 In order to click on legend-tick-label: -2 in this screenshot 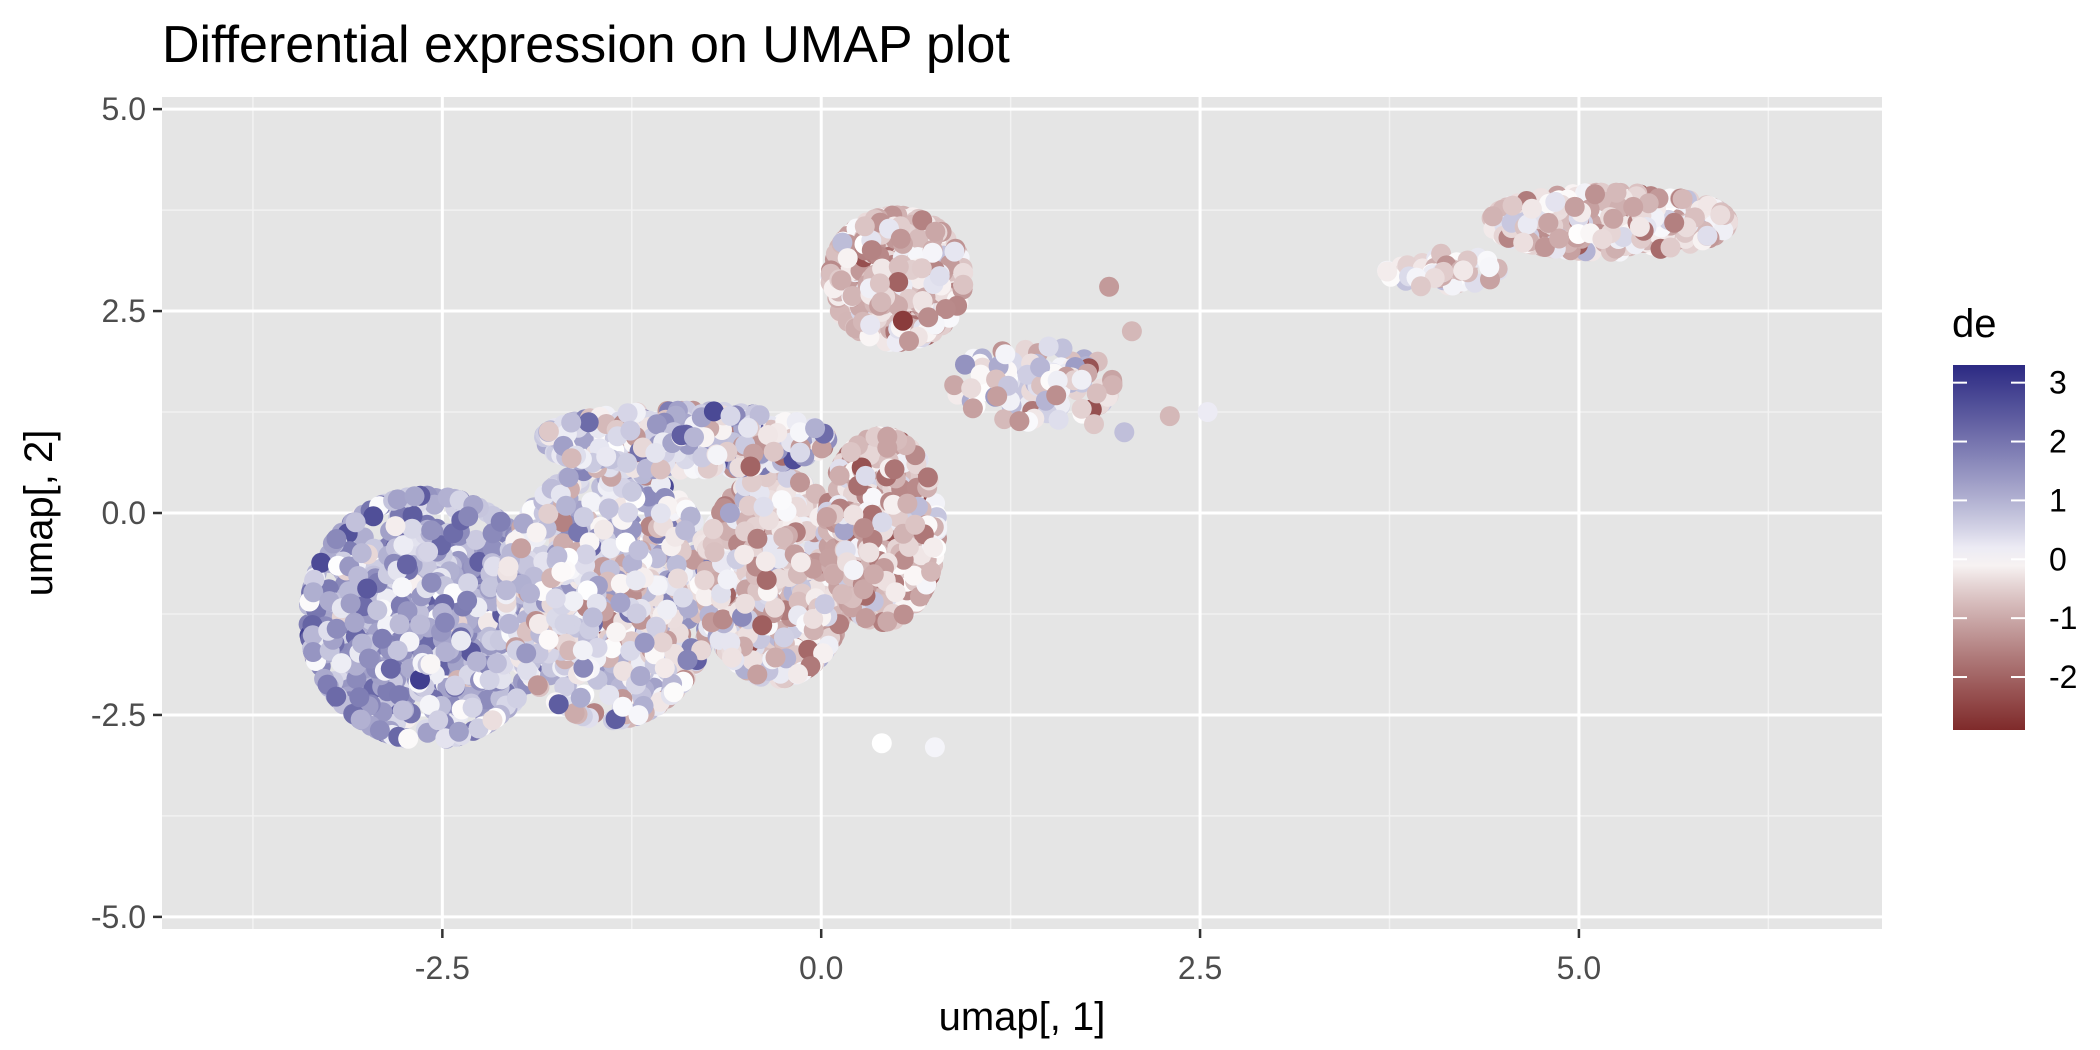, I will do `click(2063, 677)`.